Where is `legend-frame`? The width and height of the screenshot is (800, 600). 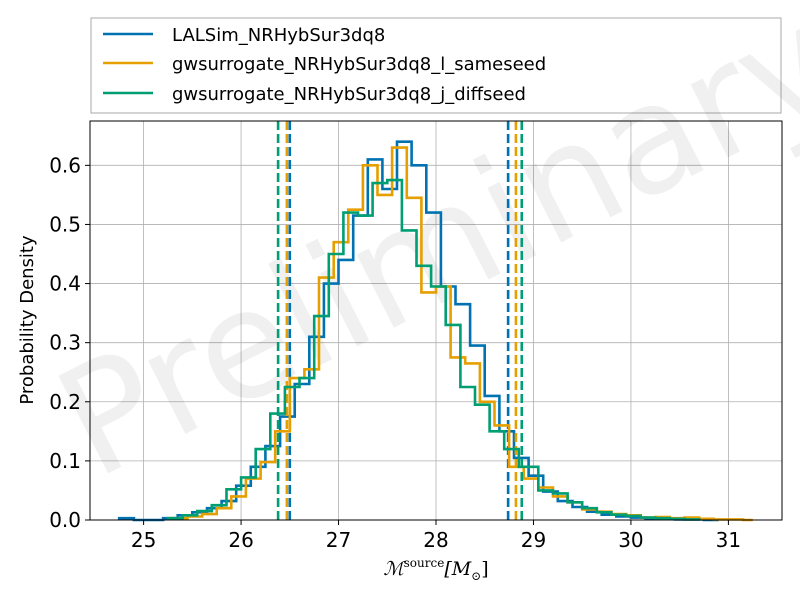
legend-frame is located at coordinates (436, 65).